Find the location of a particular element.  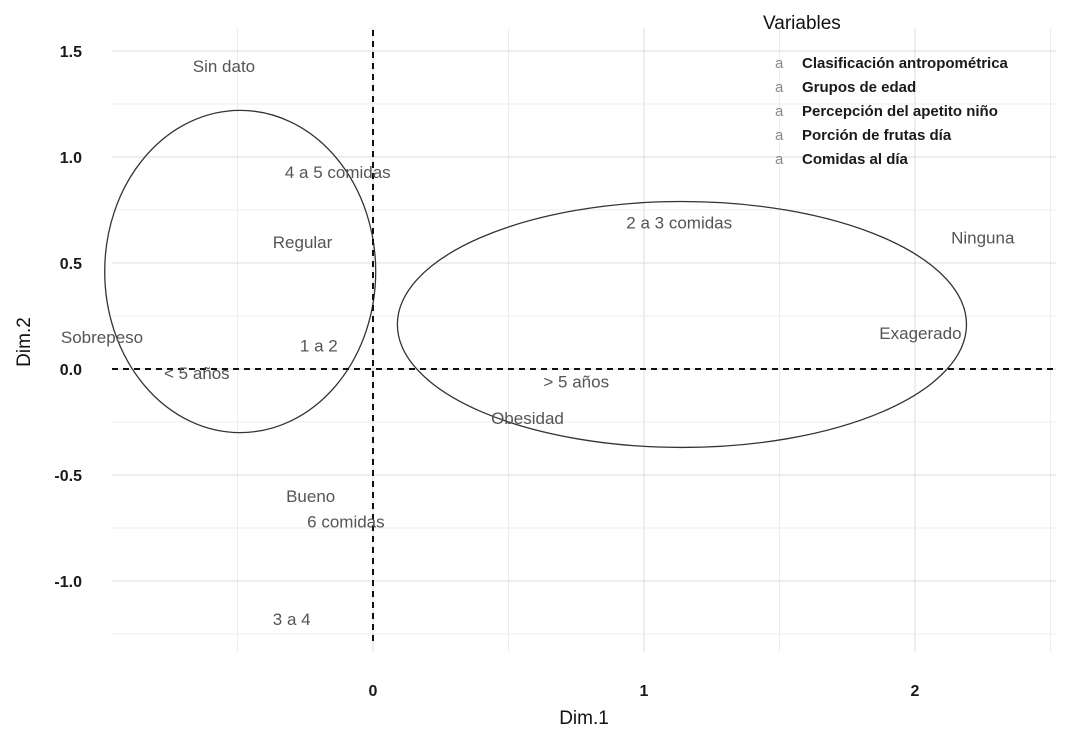

x-tick-label: 0 is located at coordinates (373, 691).